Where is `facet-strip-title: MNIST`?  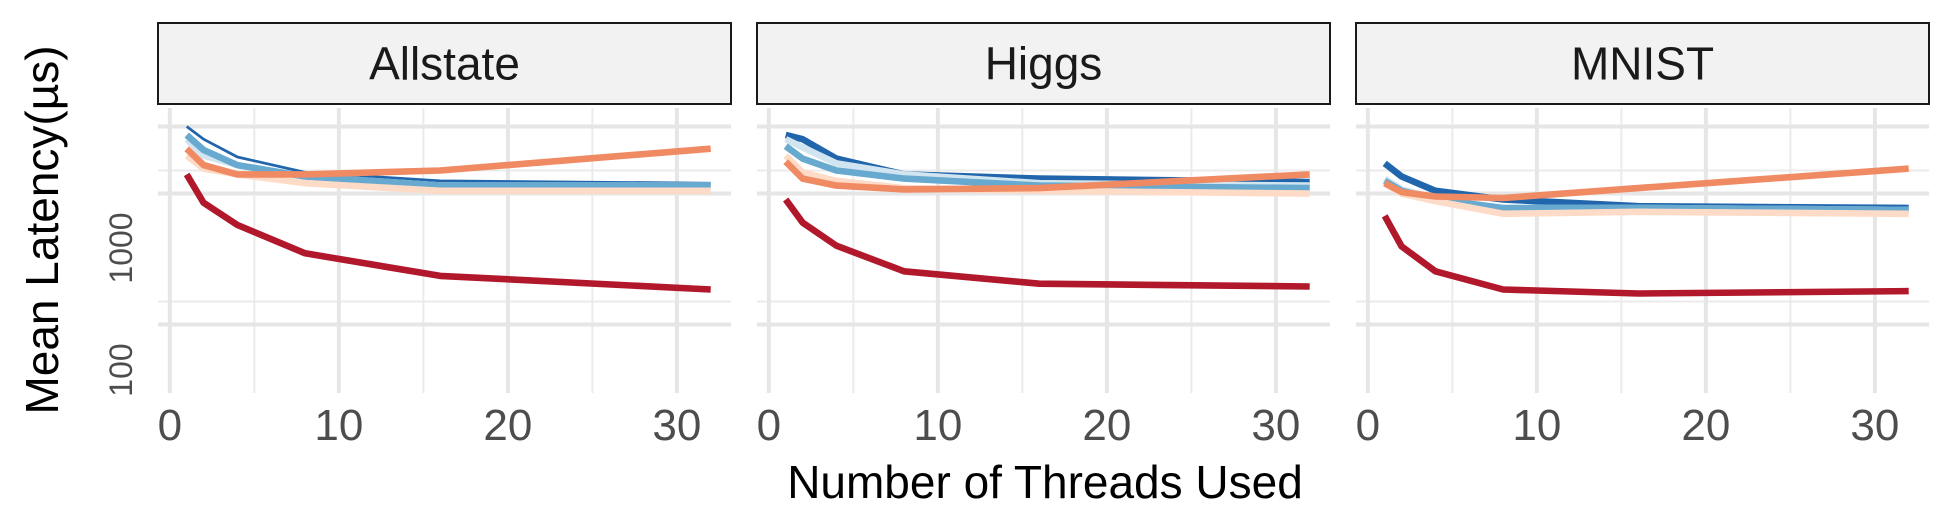 facet-strip-title: MNIST is located at coordinates (1642, 64).